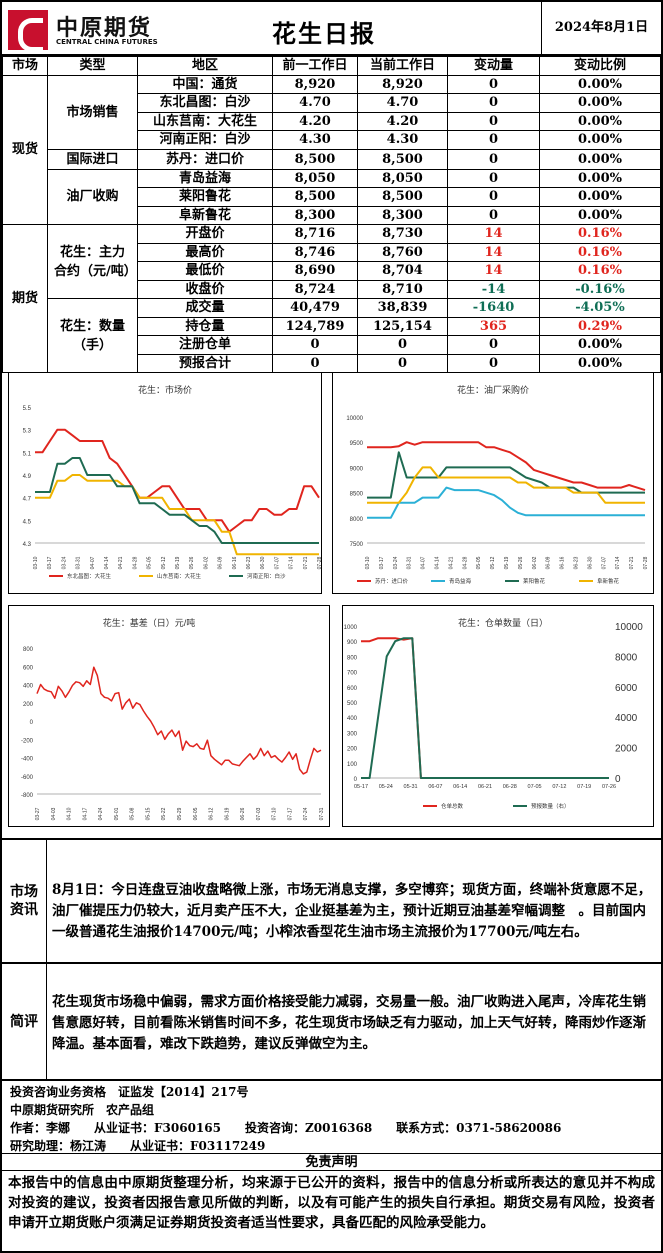  Describe the element at coordinates (27, 545) in the screenshot. I see `y-tick-label: 4.3` at that location.